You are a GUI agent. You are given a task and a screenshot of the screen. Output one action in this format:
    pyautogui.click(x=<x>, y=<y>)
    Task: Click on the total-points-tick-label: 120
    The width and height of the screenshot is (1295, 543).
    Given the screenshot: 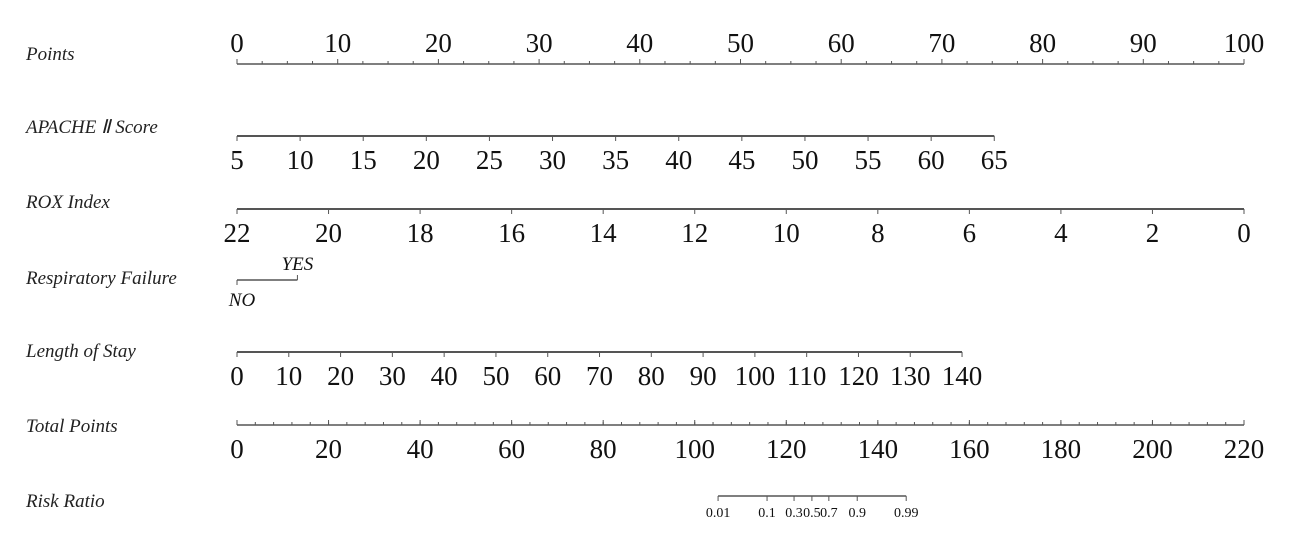 What is the action you would take?
    pyautogui.click(x=786, y=449)
    